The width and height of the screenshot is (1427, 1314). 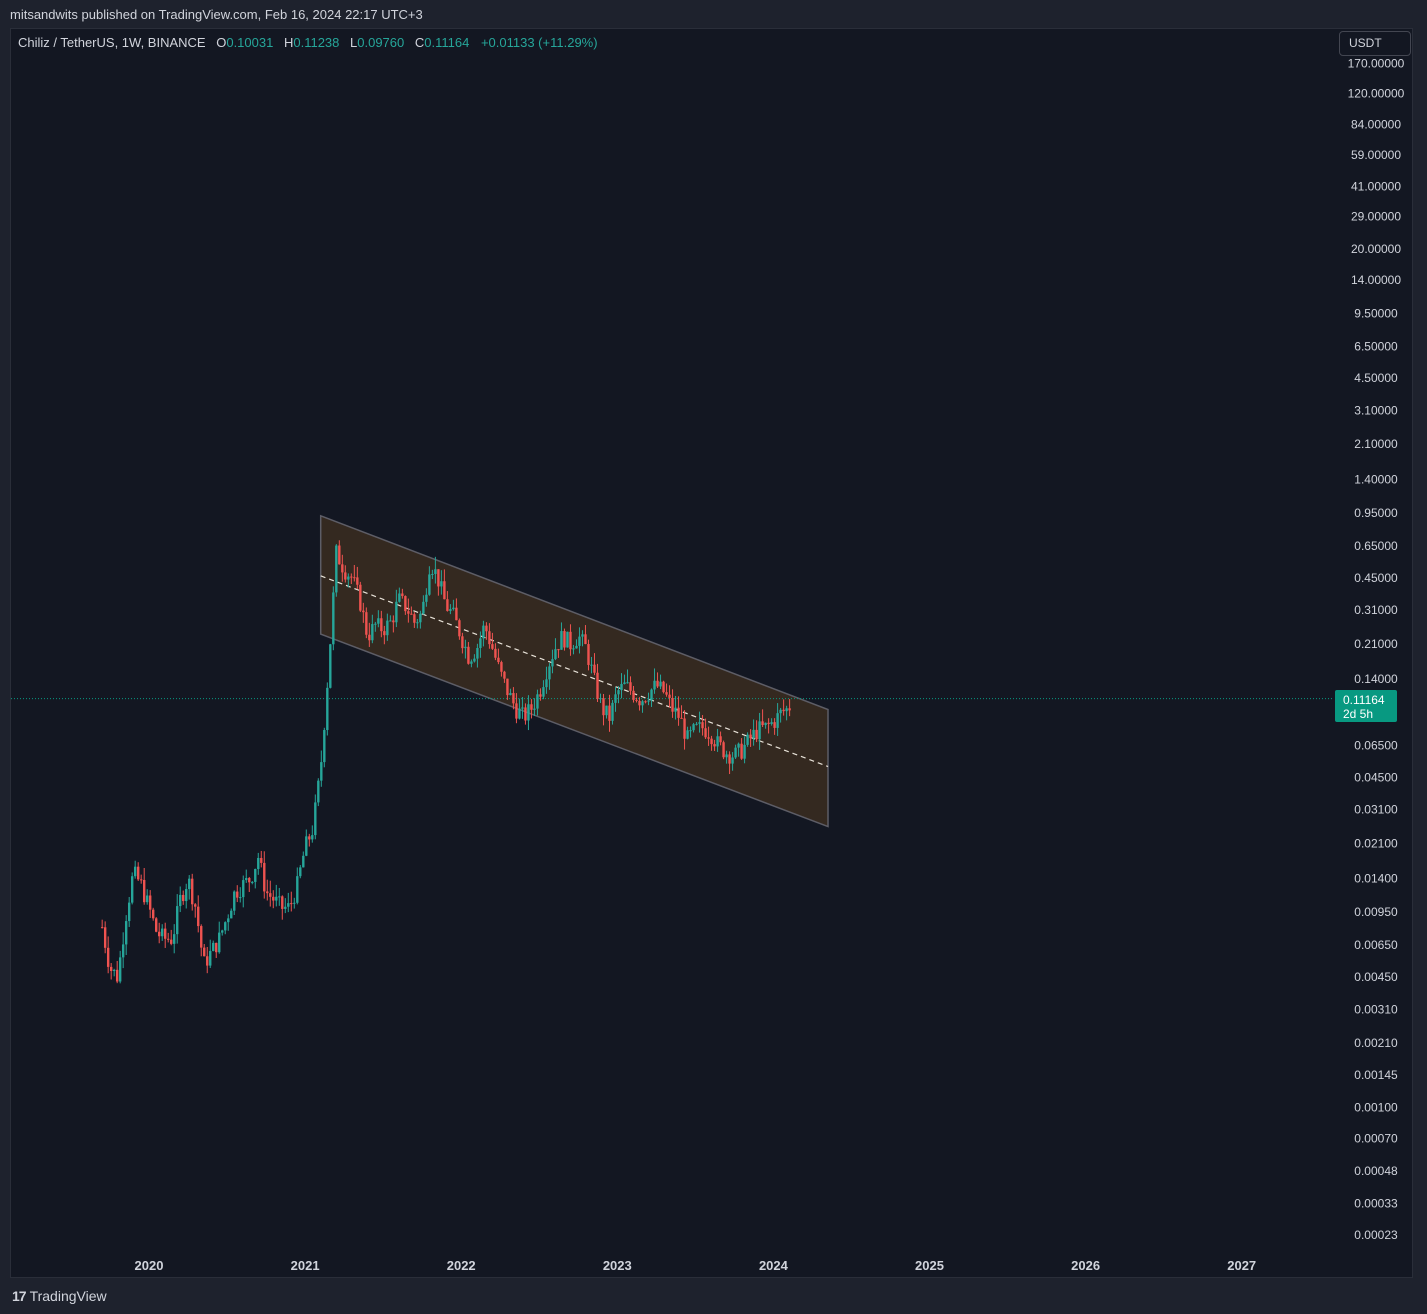 What do you see at coordinates (112, 42) in the screenshot?
I see `symbol-title: Chiliz / TetherUS, 1W, BINANCE` at bounding box center [112, 42].